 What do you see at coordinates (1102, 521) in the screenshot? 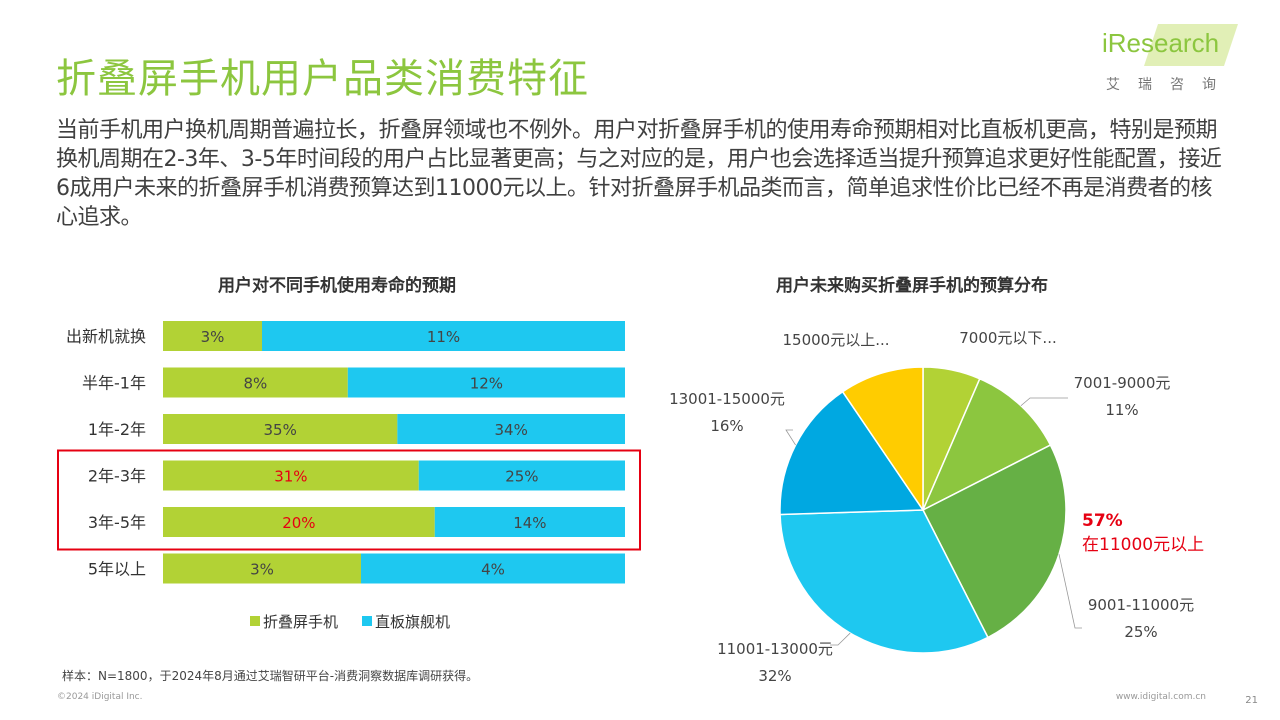
I see `callout-value: 57%` at bounding box center [1102, 521].